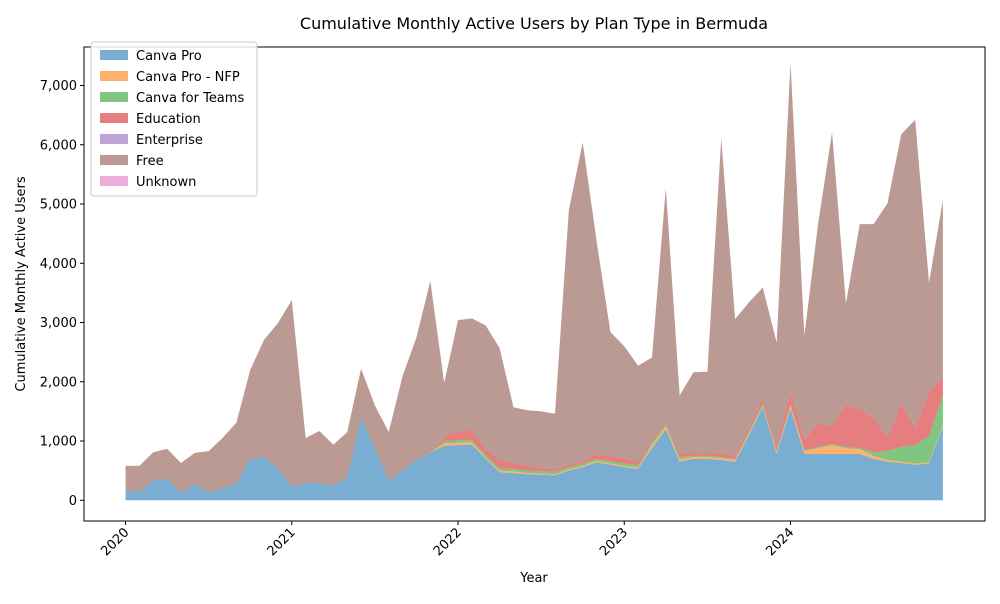 This screenshot has height=604, width=1000. What do you see at coordinates (166, 182) in the screenshot?
I see `legend-label: Unknown` at bounding box center [166, 182].